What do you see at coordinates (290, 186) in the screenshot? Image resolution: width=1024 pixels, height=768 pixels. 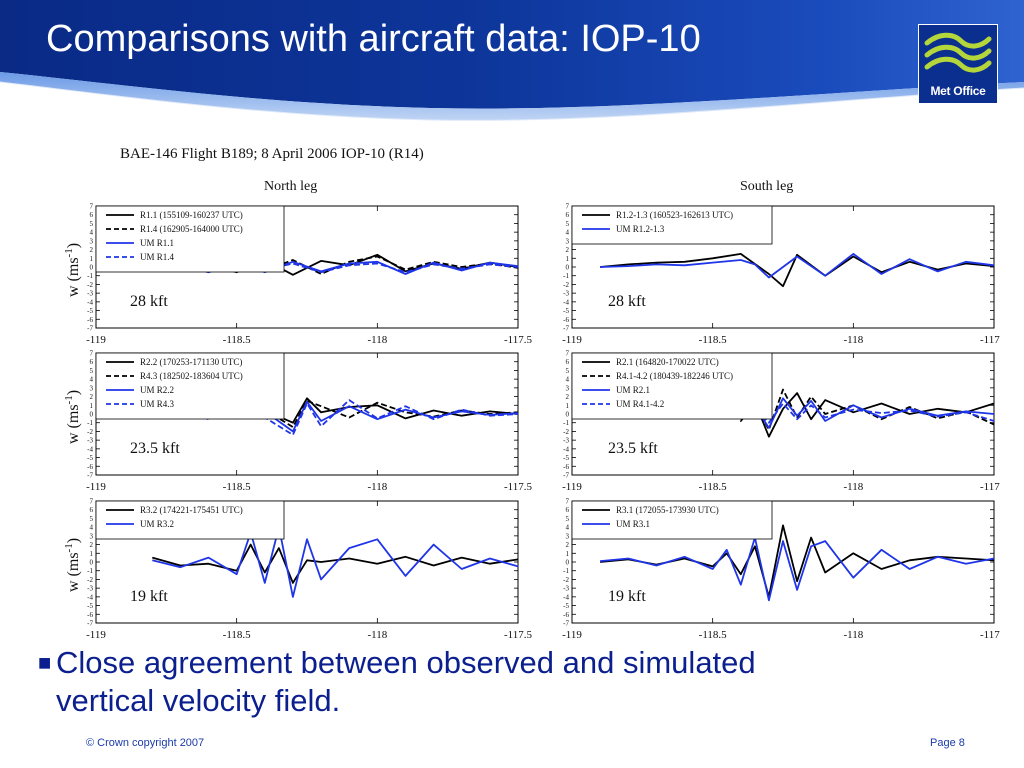 I see `column-title-north: North leg` at bounding box center [290, 186].